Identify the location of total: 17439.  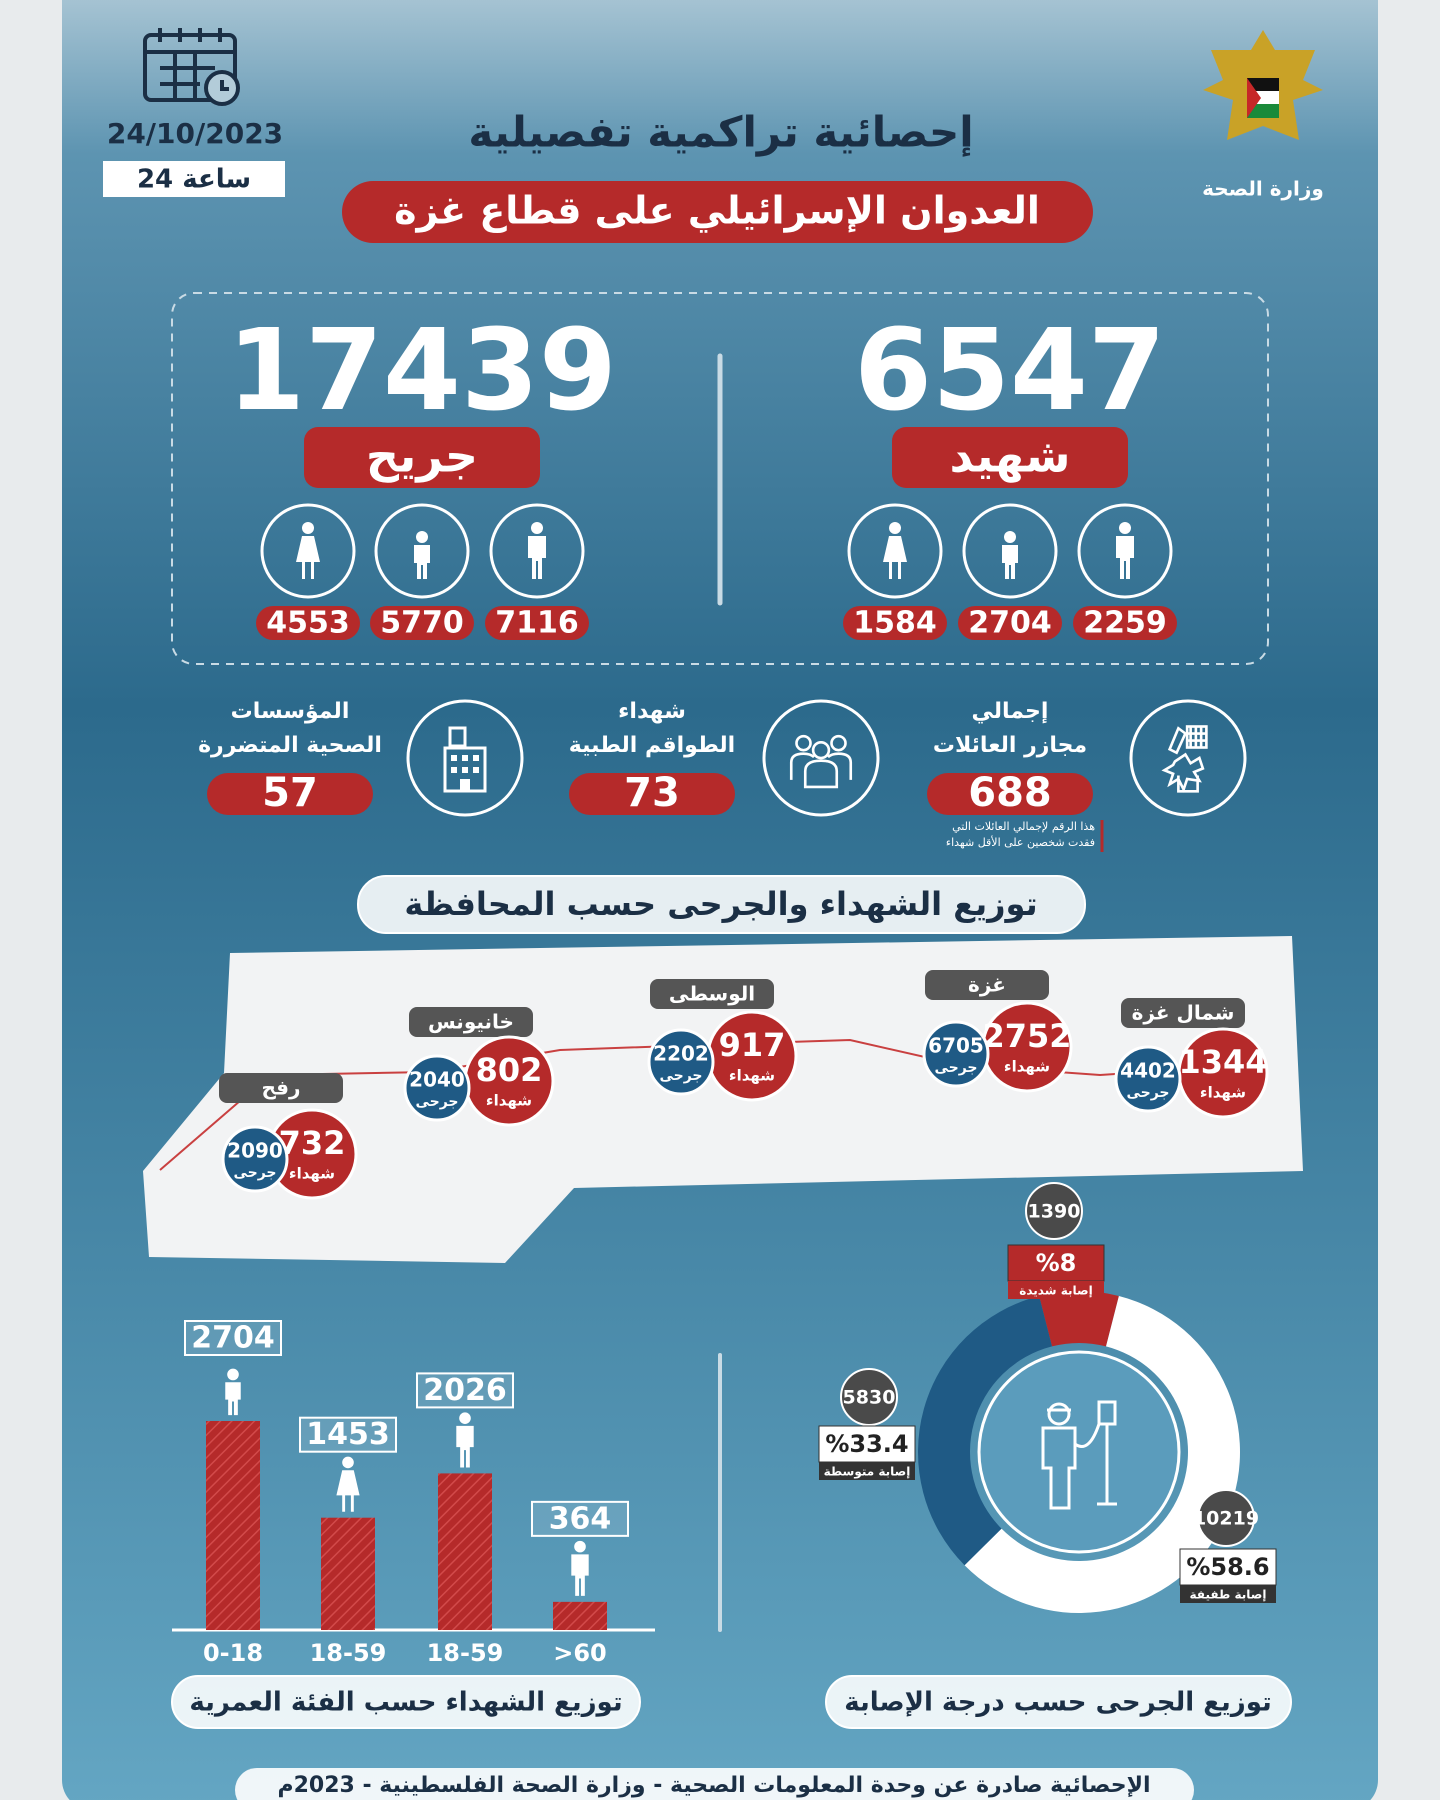
(422, 371).